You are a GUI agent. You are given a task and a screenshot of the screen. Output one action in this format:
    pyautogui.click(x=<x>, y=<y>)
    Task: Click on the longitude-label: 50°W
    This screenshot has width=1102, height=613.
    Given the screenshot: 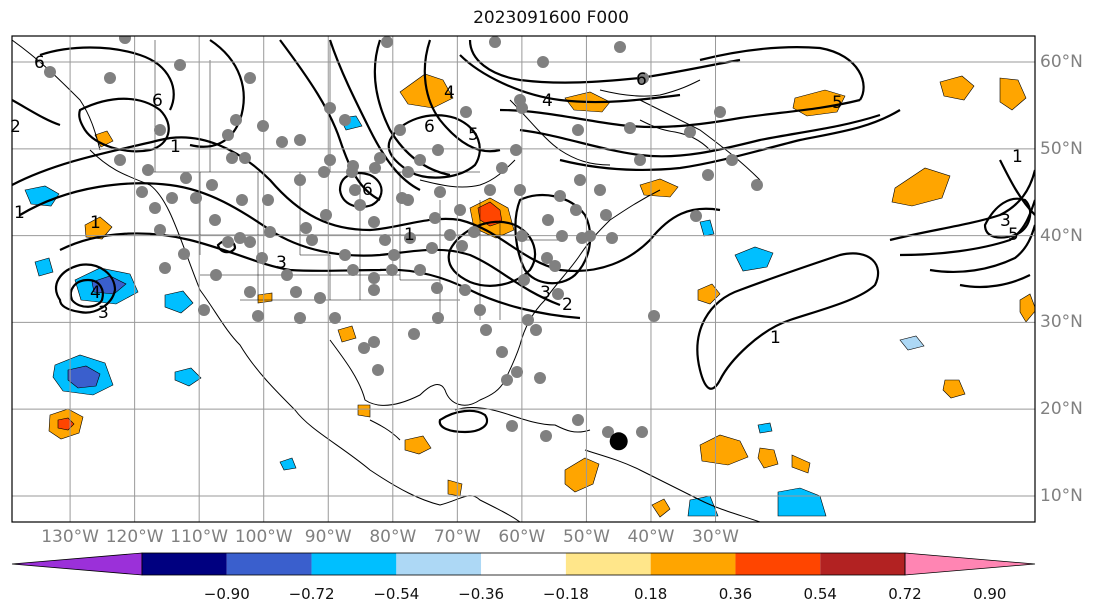 What is the action you would take?
    pyautogui.click(x=586, y=537)
    